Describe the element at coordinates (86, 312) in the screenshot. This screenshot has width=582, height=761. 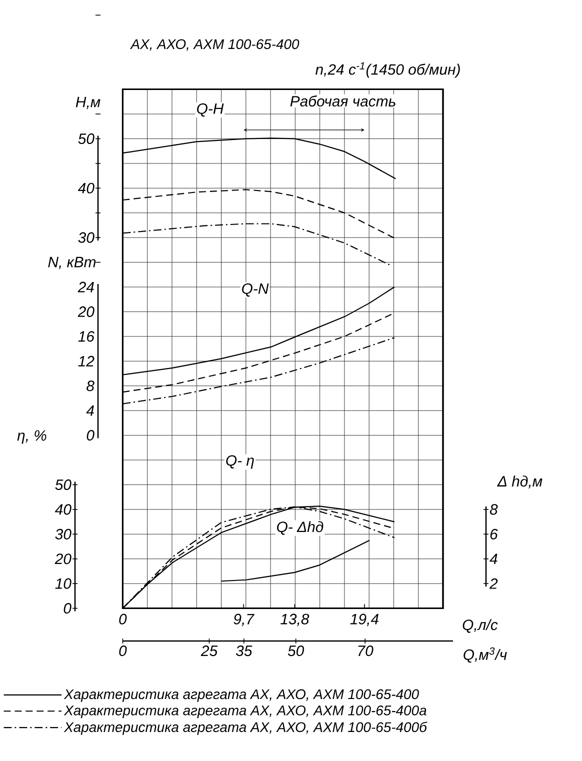
I see `y2-tick-label: 20` at that location.